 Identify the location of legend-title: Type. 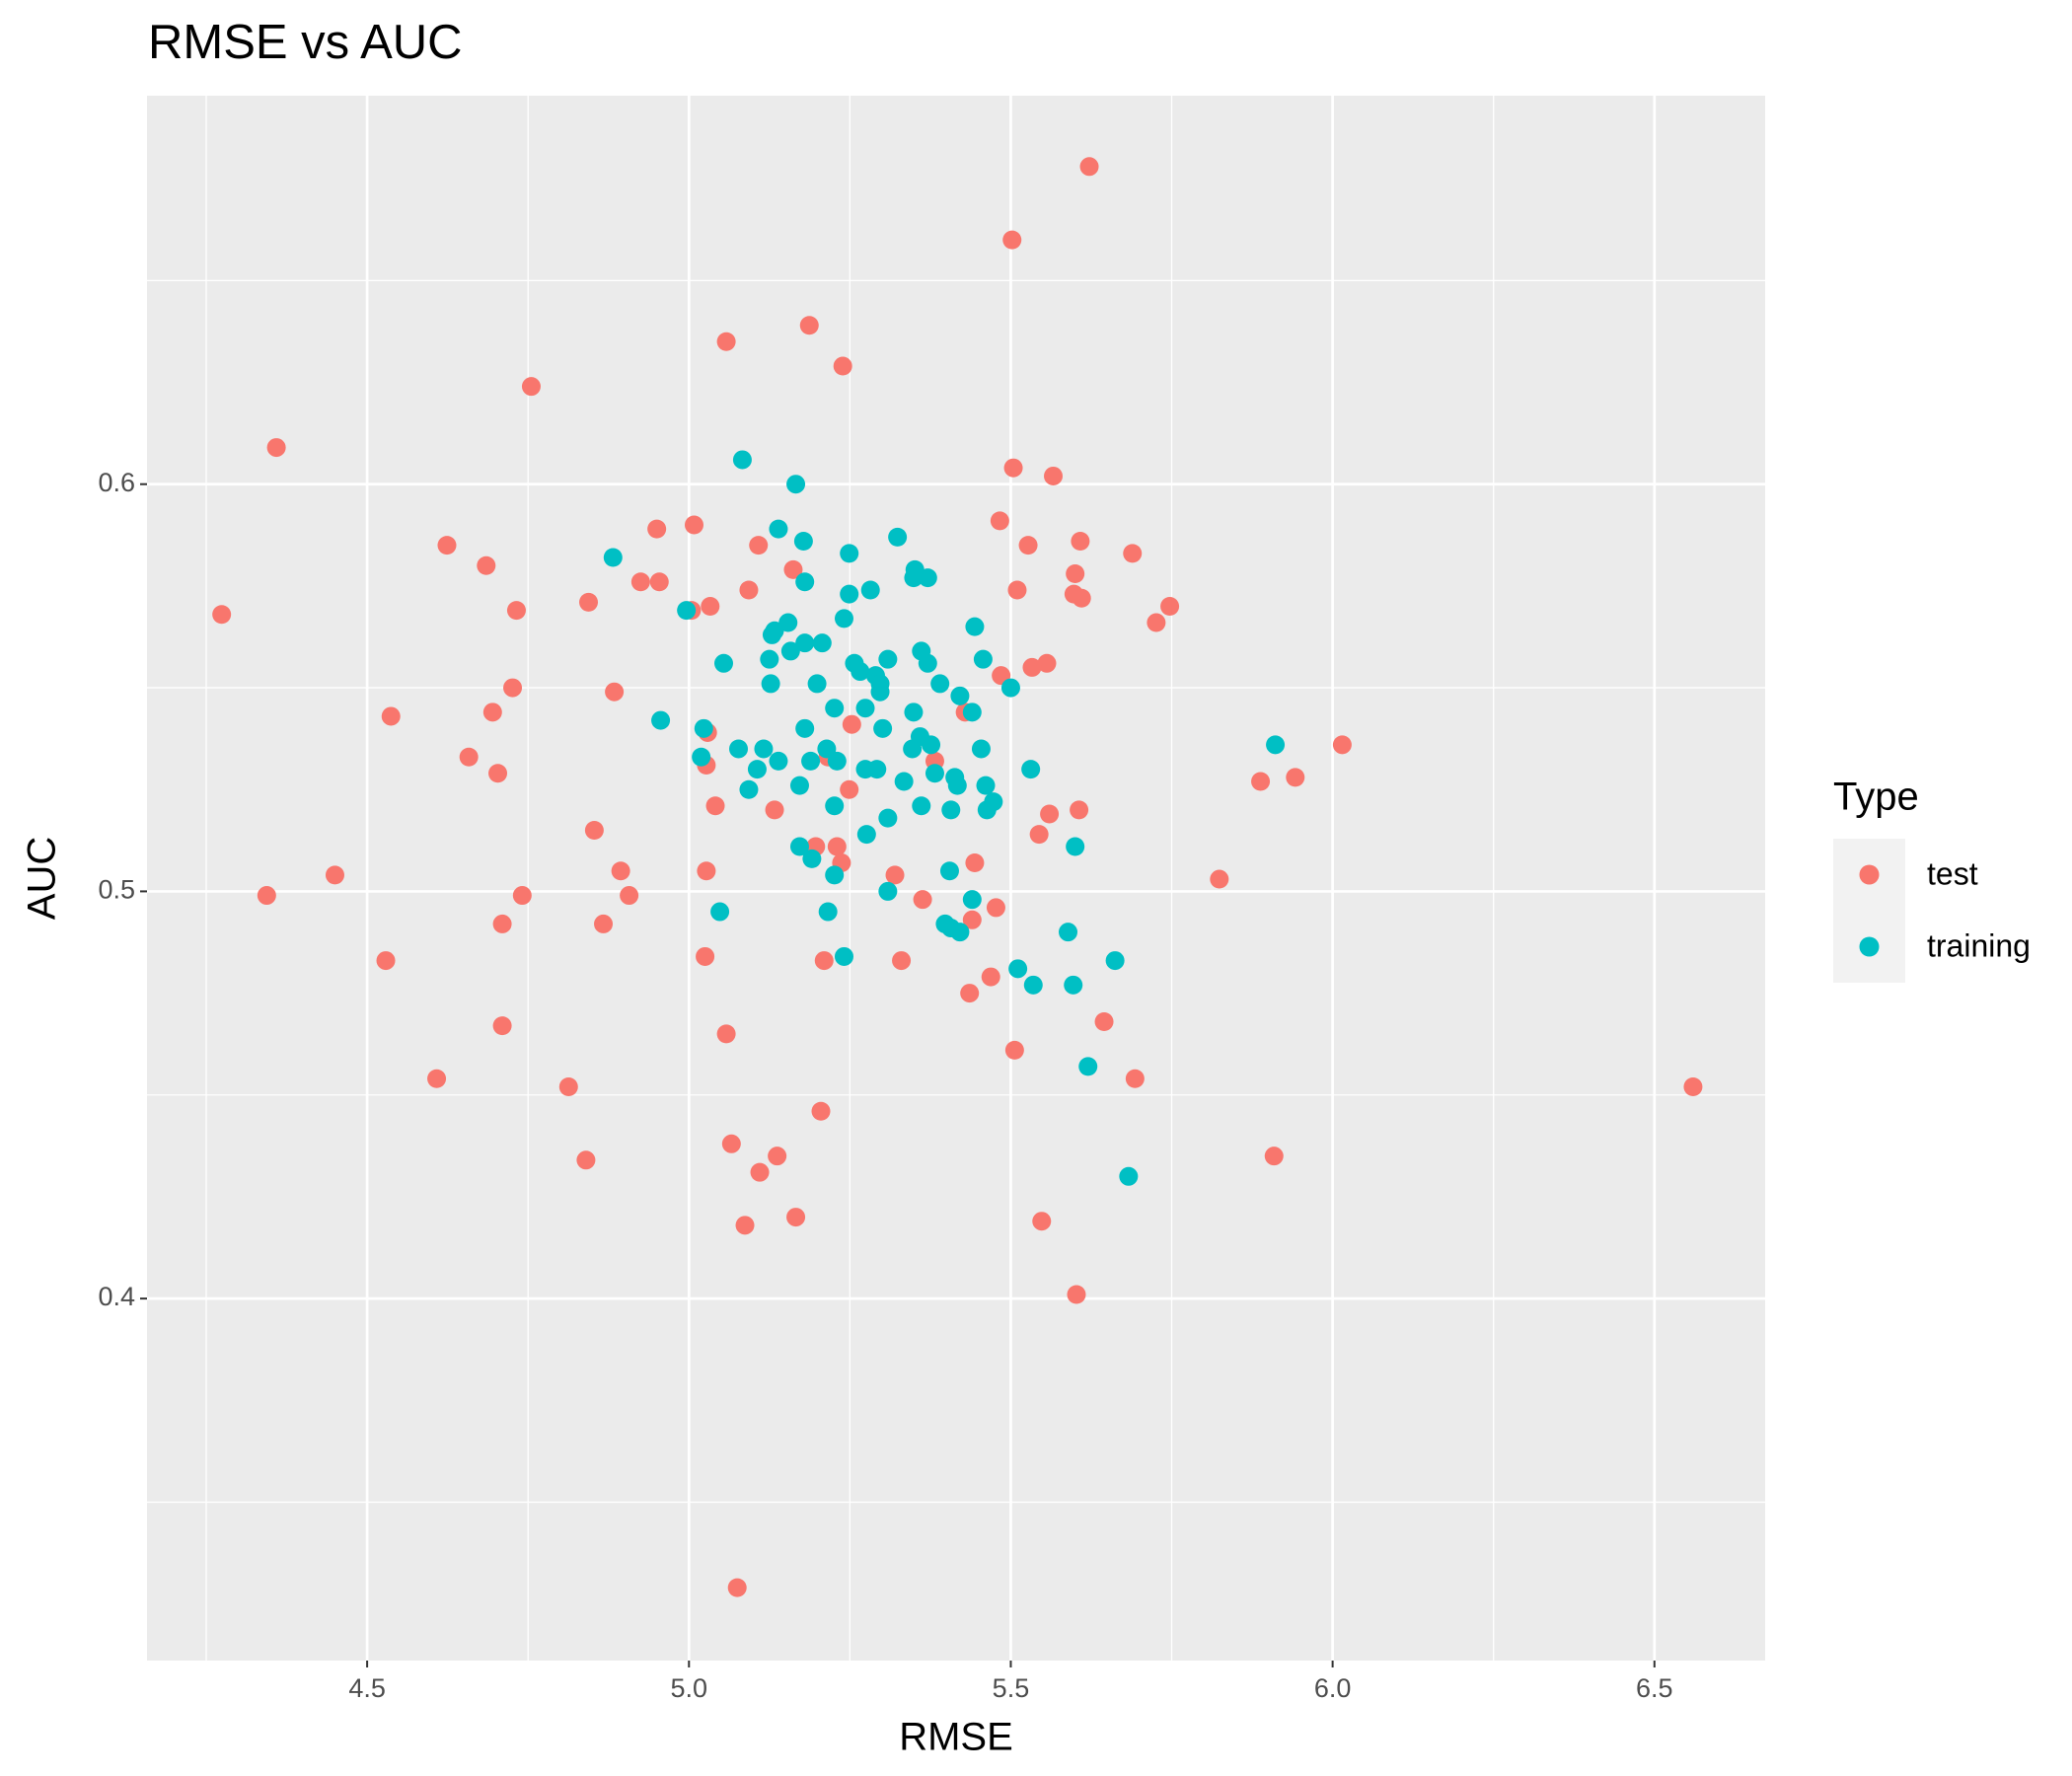
(1876, 798).